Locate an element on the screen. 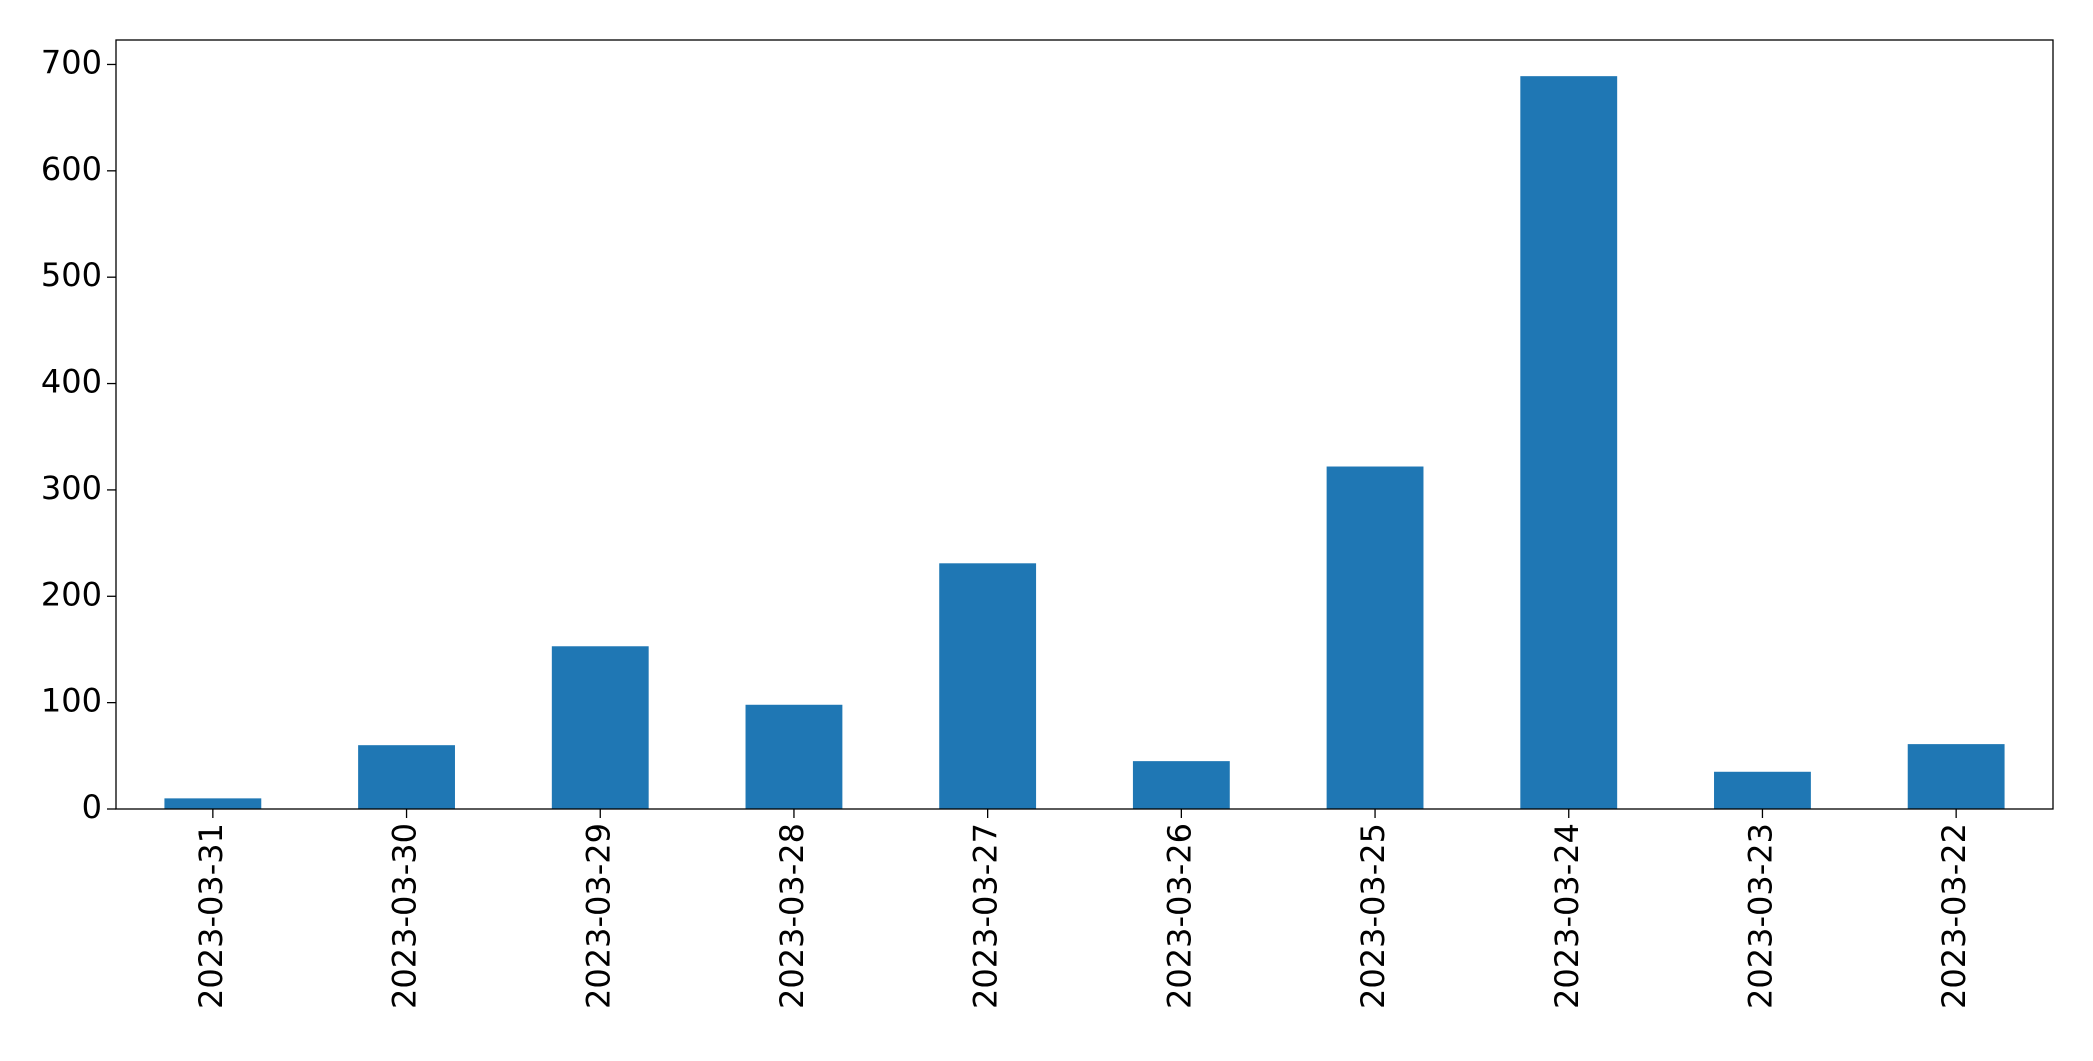  x-tick-label: 2023-03-23 is located at coordinates (1760, 916).